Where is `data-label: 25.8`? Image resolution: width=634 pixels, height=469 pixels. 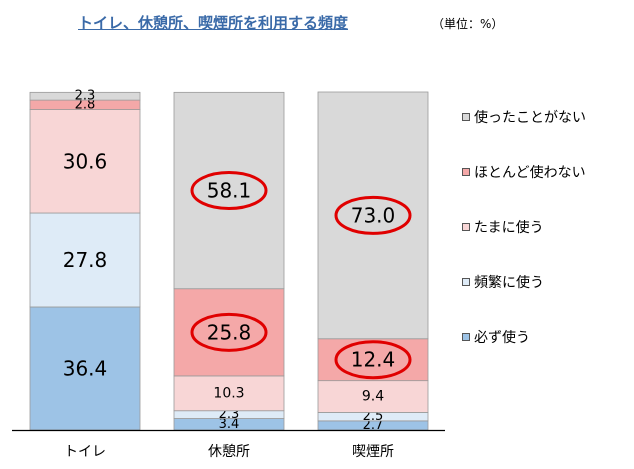 data-label: 25.8 is located at coordinates (229, 332).